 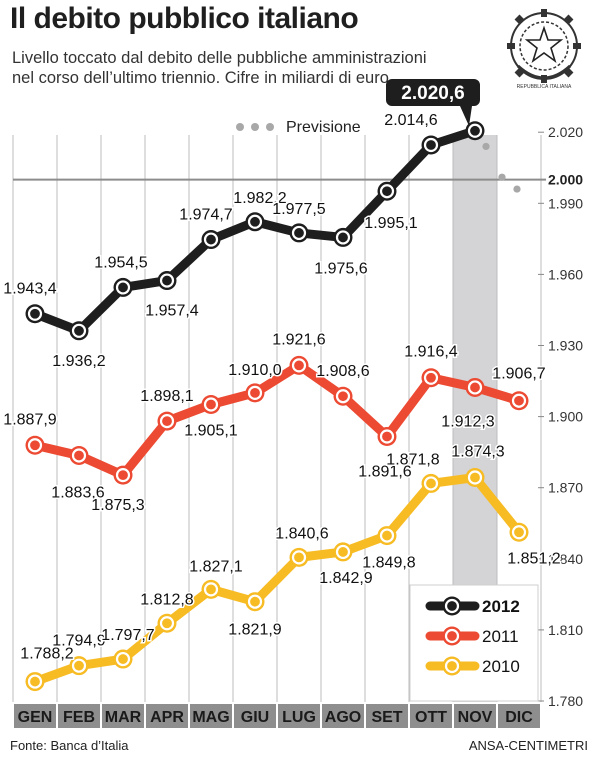 What do you see at coordinates (565, 630) in the screenshot?
I see `y-tick-label: 1.810` at bounding box center [565, 630].